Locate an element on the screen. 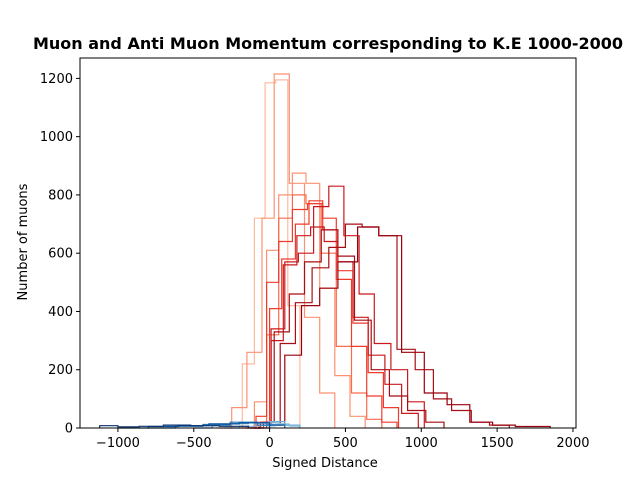  x-tick-label: 0 is located at coordinates (269, 443).